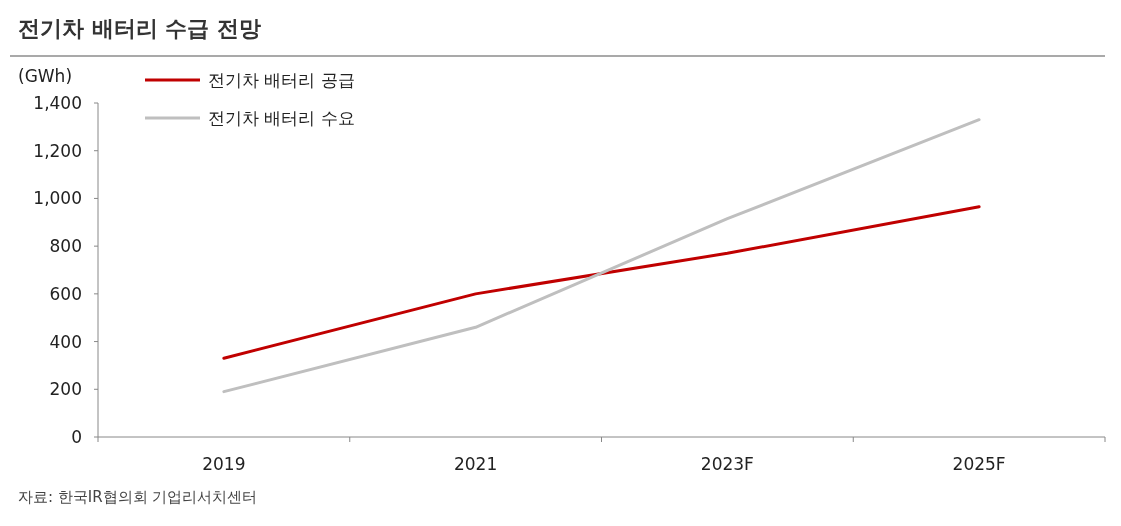 The height and width of the screenshot is (526, 1121). I want to click on x-tick-label: 2019, so click(224, 464).